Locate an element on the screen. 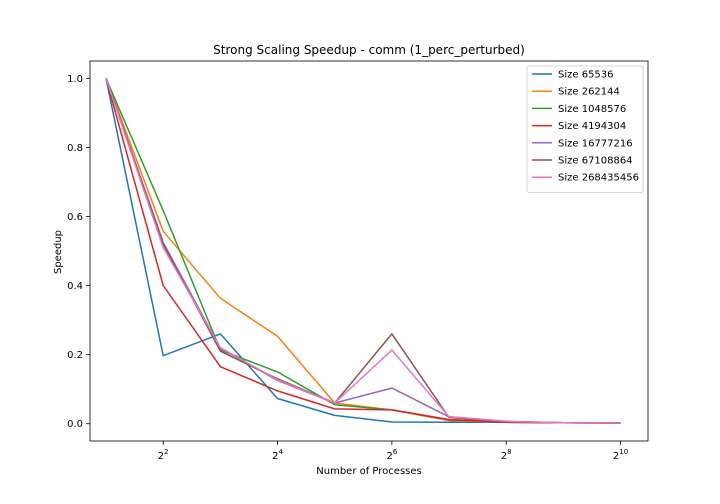  legend-label: Size 65536 is located at coordinates (586, 75).